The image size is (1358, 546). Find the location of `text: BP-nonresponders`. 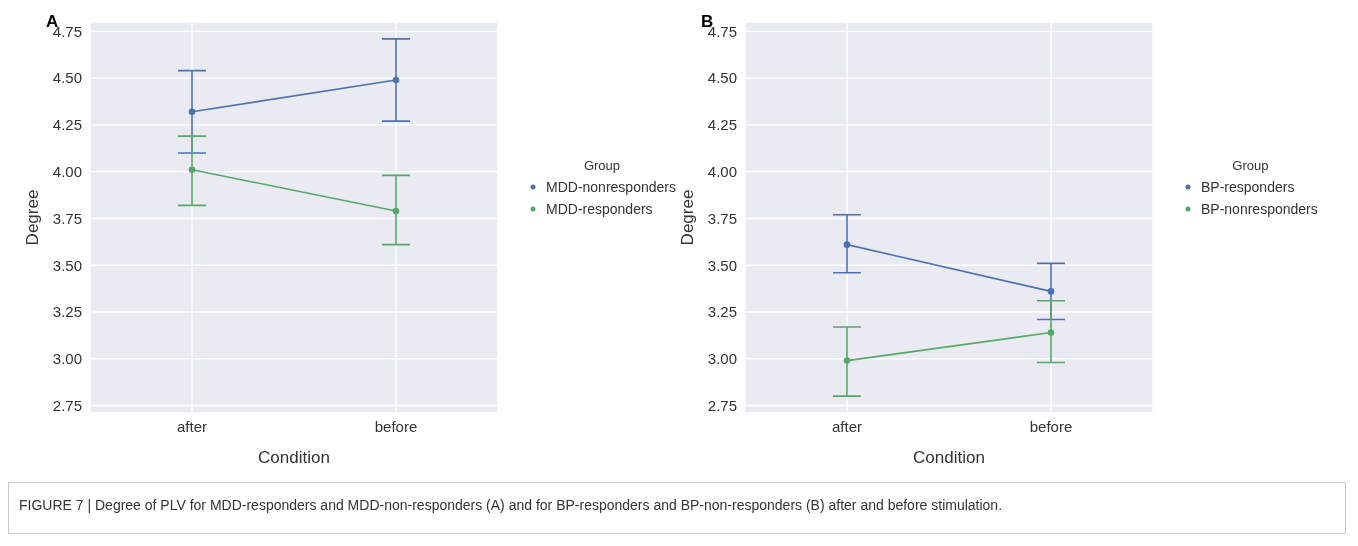

text: BP-nonresponders is located at coordinates (1259, 209).